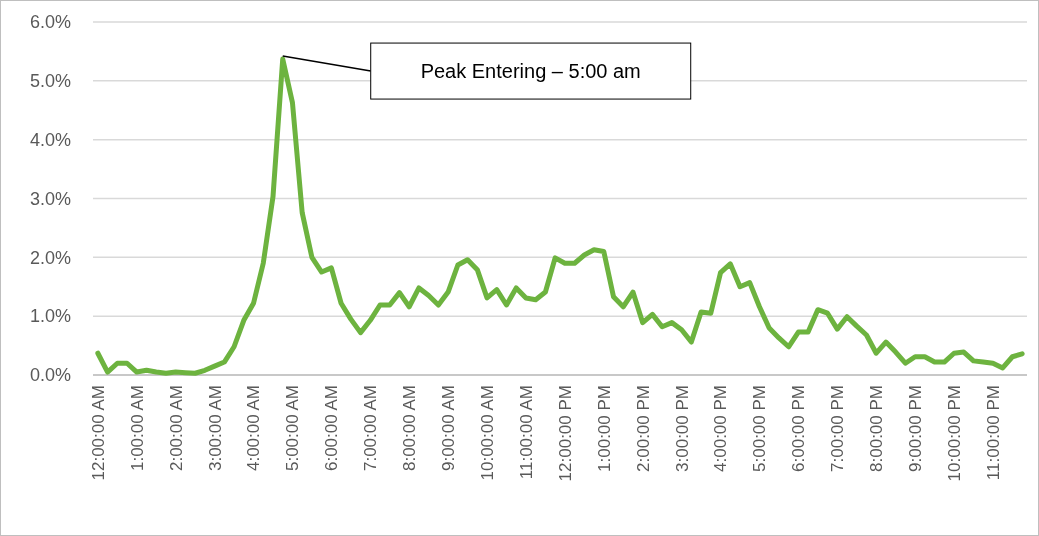 The image size is (1039, 536). I want to click on x-tick-label: 12:00:00 AM, so click(98, 433).